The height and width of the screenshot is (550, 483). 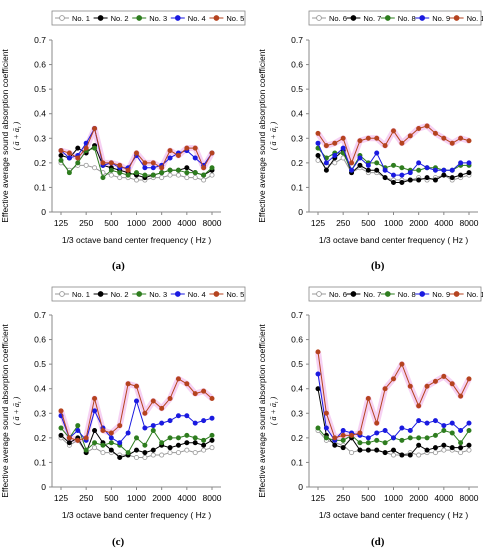 What do you see at coordinates (43, 487) in the screenshot?
I see `y-tick-label: 0` at bounding box center [43, 487].